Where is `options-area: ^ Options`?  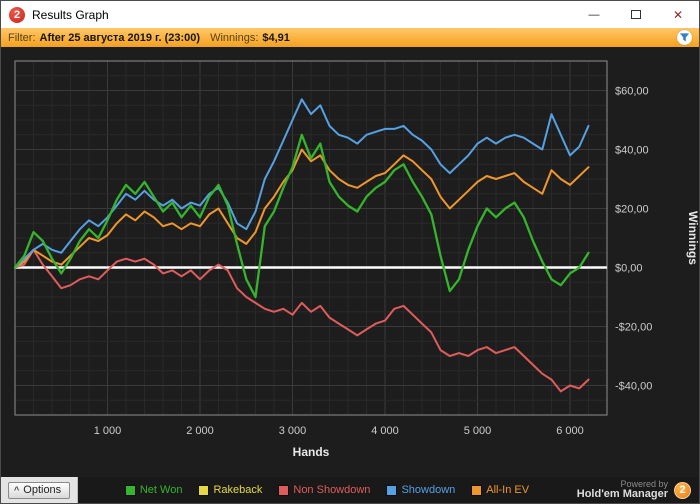 options-area: ^ Options is located at coordinates (40, 490).